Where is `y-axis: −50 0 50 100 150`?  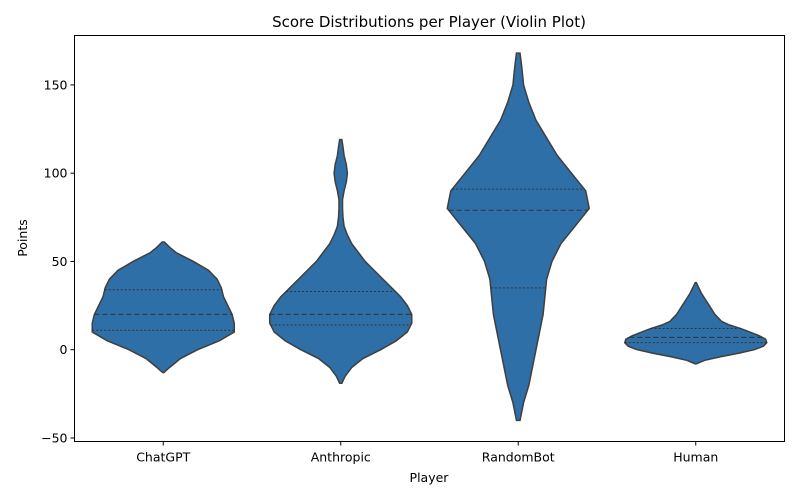
y-axis: −50 0 50 100 150 is located at coordinates (58, 261).